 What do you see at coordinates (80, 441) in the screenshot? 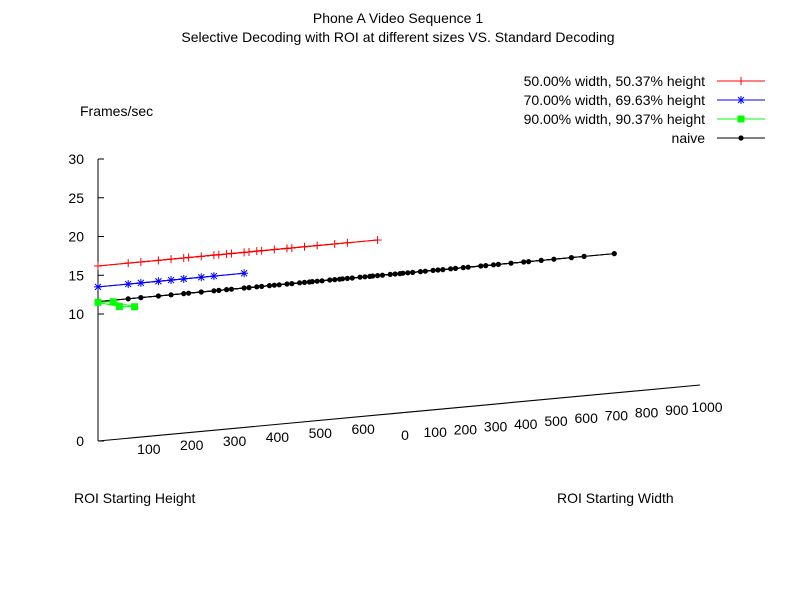
I see `z-tick-label: 0` at bounding box center [80, 441].